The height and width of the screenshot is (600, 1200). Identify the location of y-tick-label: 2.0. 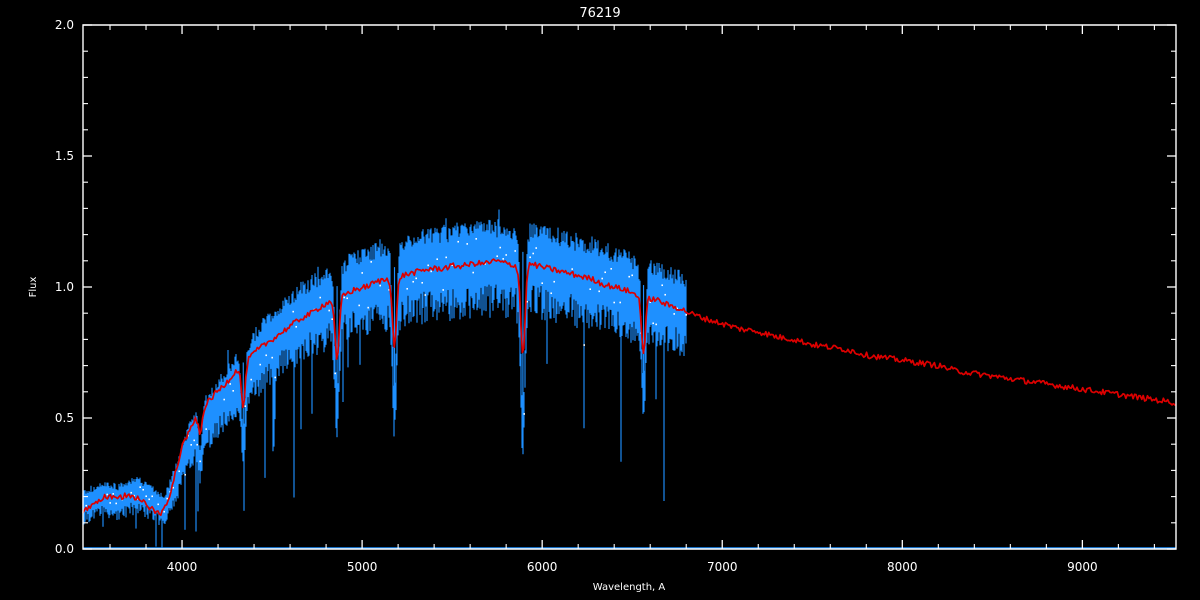
(64, 25).